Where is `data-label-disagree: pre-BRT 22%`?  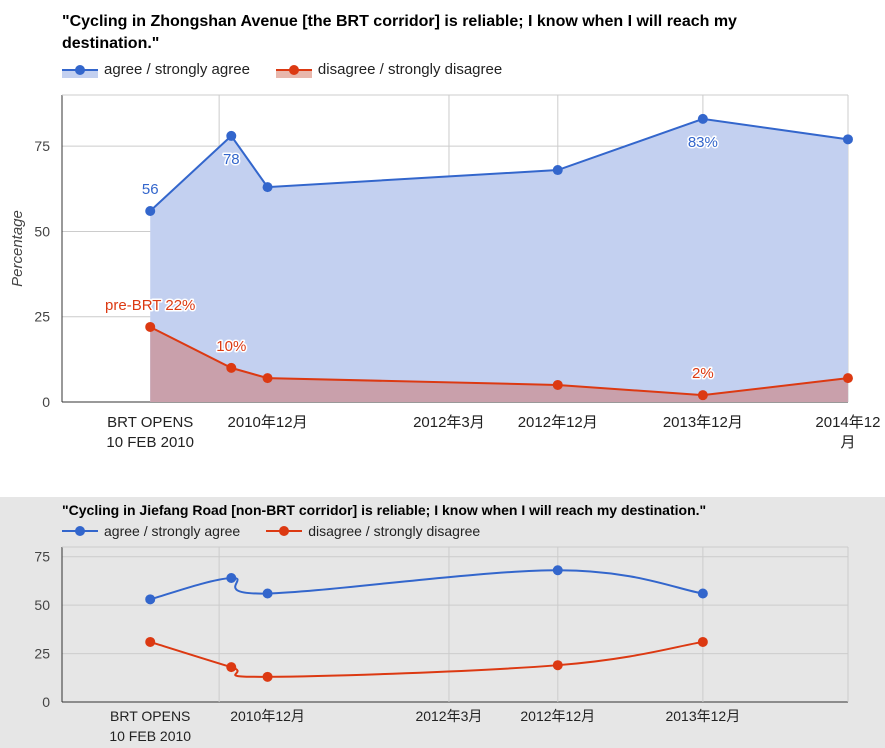
data-label-disagree: pre-BRT 22% is located at coordinates (150, 305).